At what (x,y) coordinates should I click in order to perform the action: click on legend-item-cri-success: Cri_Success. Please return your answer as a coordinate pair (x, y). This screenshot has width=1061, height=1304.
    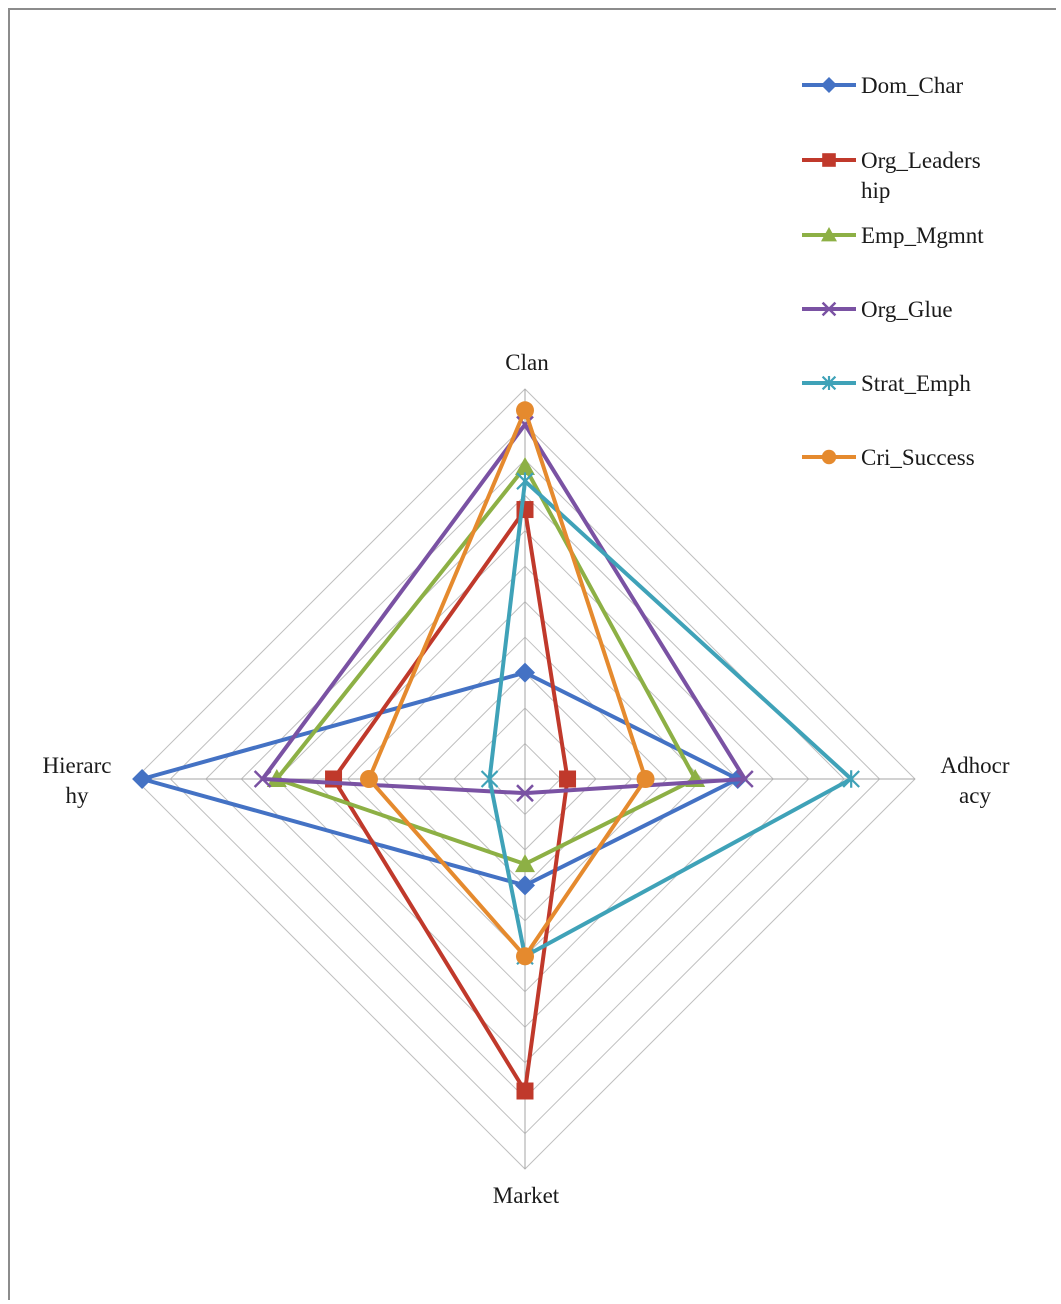
    Looking at the image, I should click on (888, 457).